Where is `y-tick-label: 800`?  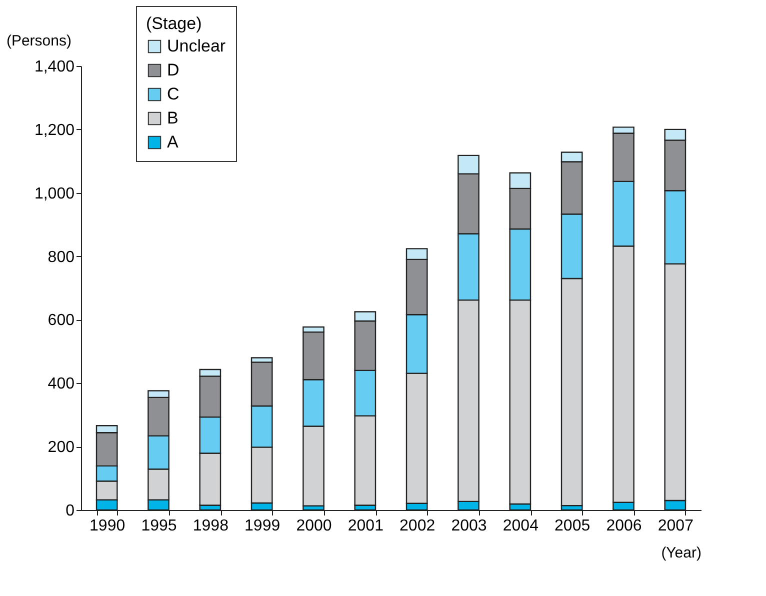
y-tick-label: 800 is located at coordinates (61, 257).